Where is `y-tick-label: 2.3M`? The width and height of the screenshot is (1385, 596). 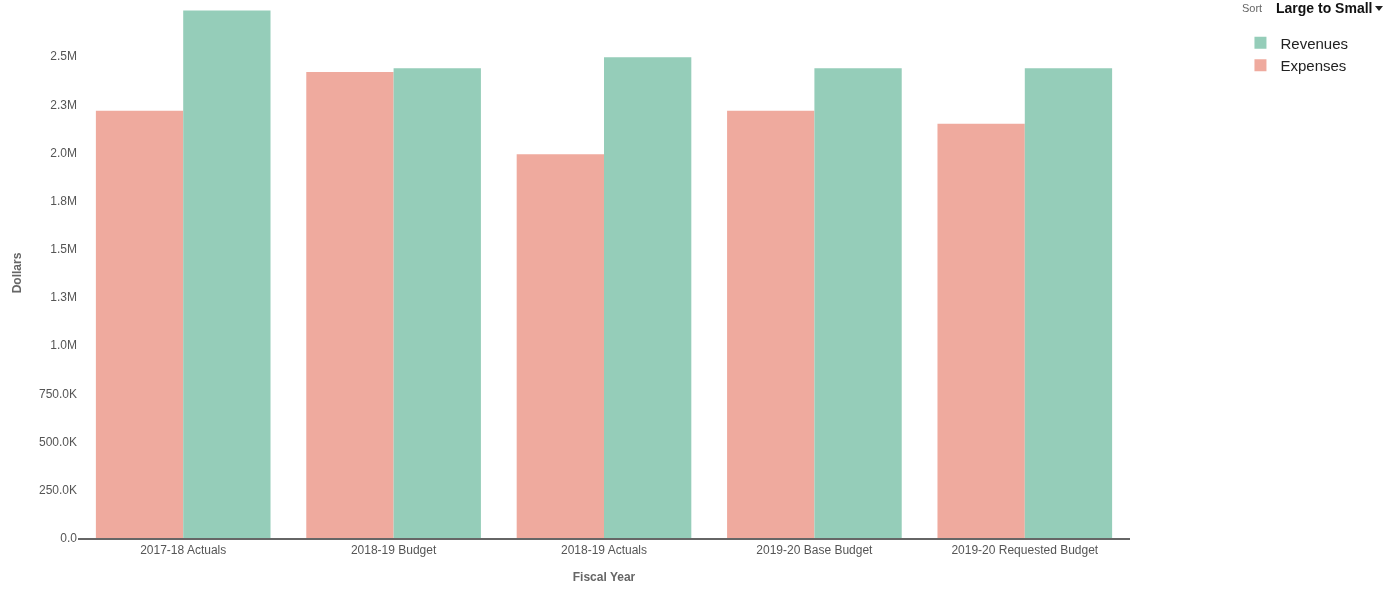 y-tick-label: 2.3M is located at coordinates (63, 104).